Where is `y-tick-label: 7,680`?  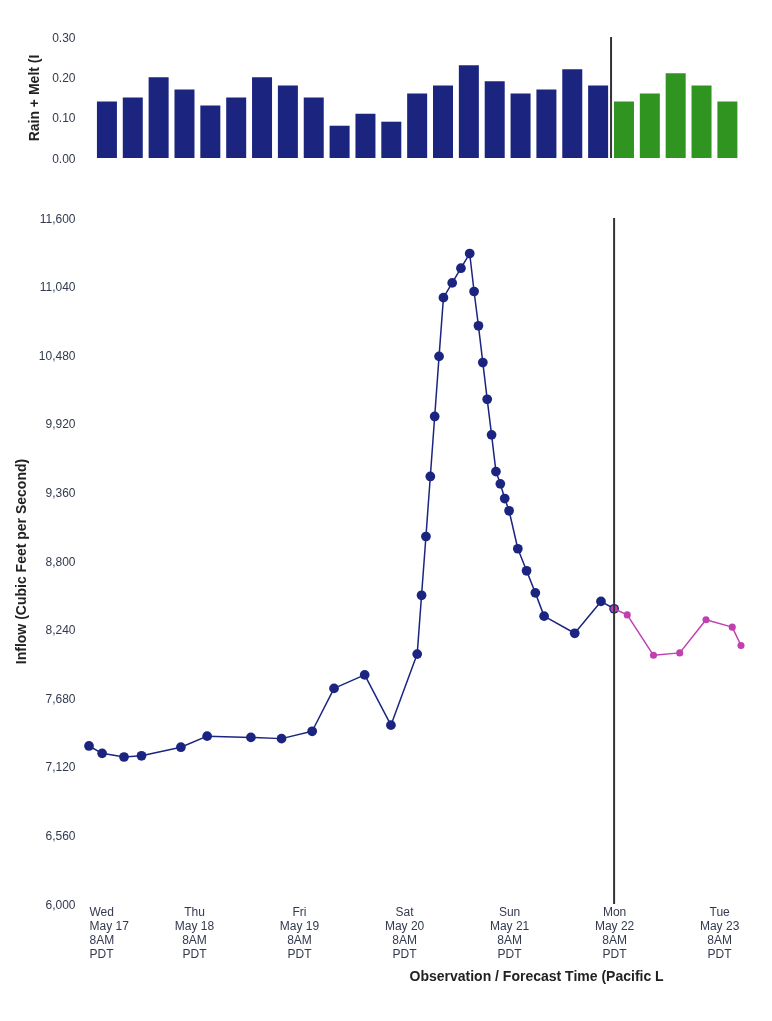 y-tick-label: 7,680 is located at coordinates (60, 698).